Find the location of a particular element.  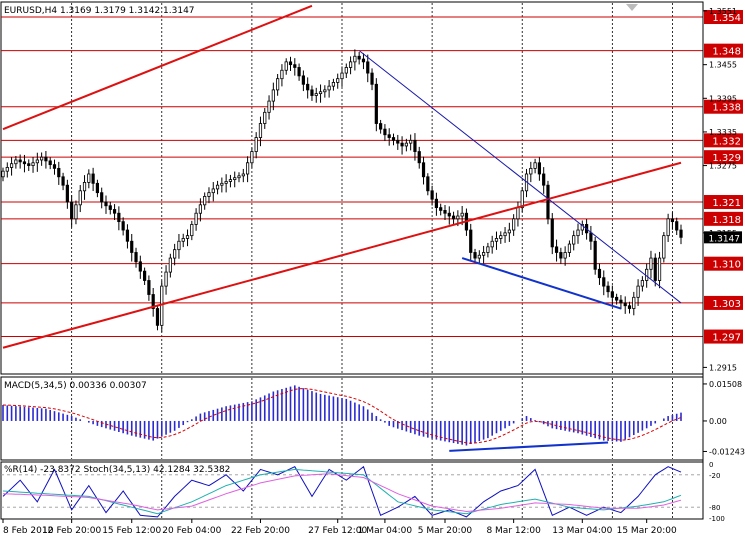

macd-signal-line is located at coordinates (342, 416).